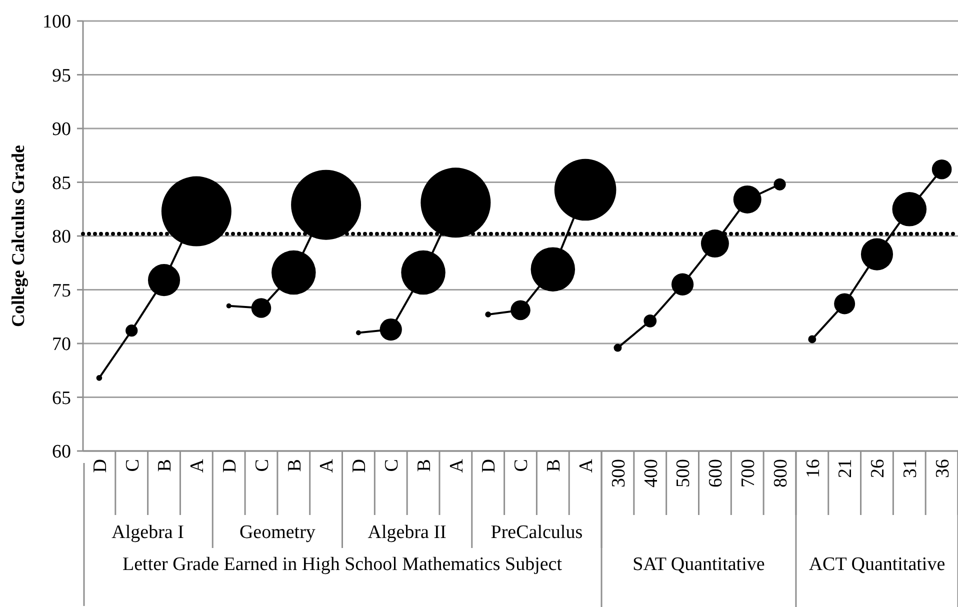  Describe the element at coordinates (148, 532) in the screenshot. I see `text: Algebra I` at that location.